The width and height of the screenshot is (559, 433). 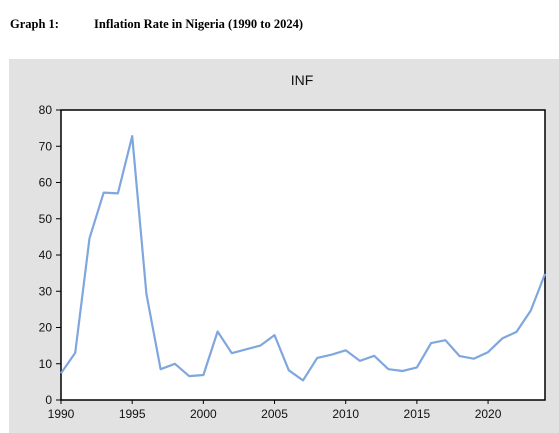 I want to click on y-tick-label: 0, so click(x=48, y=400).